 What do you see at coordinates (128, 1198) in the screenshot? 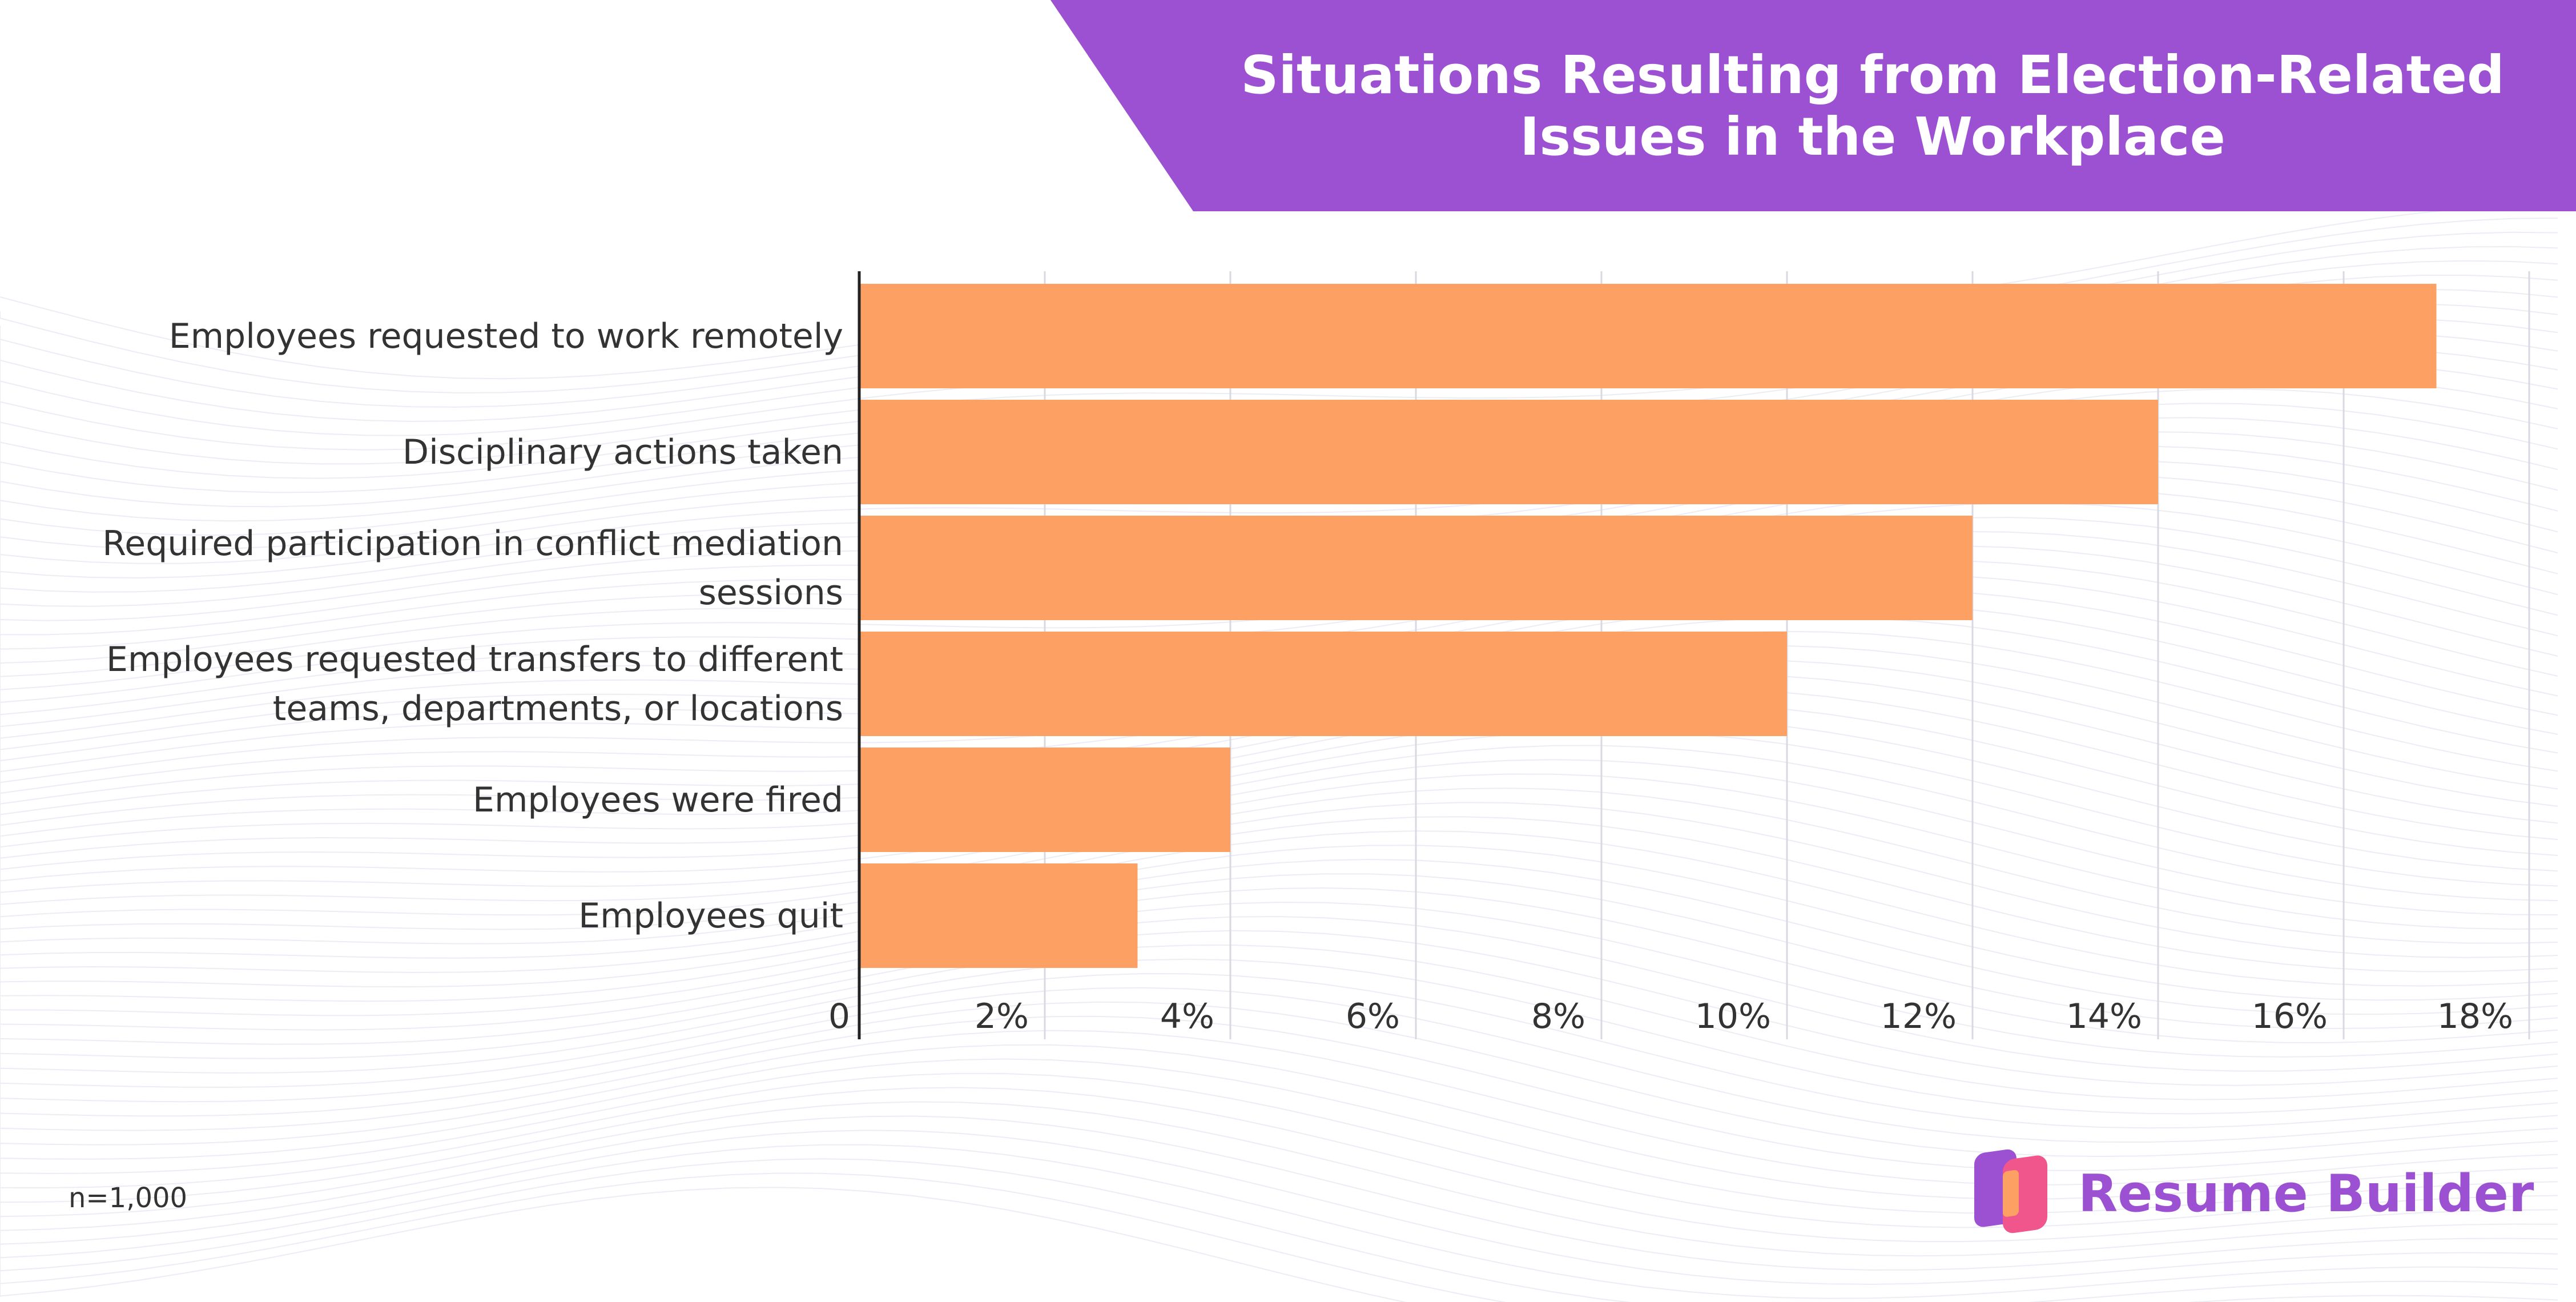
I see `sample-size-note: n=1,000` at bounding box center [128, 1198].